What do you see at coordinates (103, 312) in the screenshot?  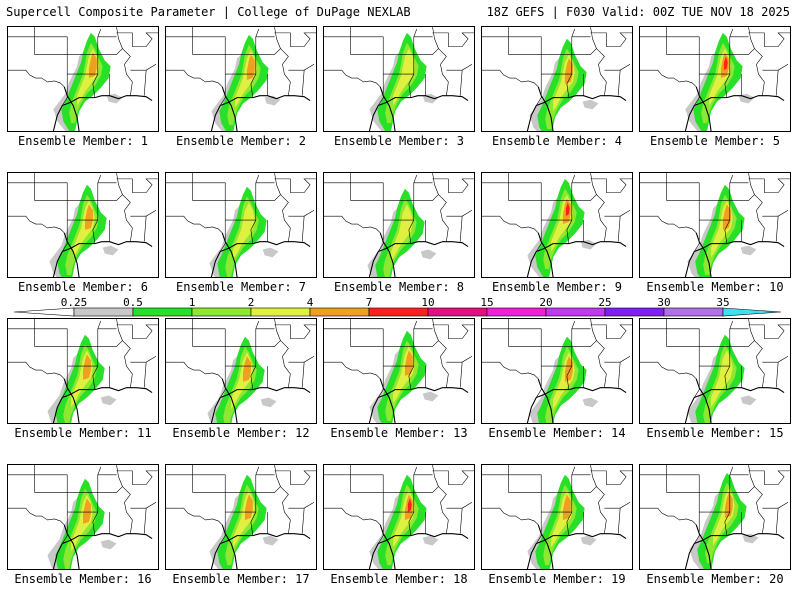 I see `colorbar-segment-0.25` at bounding box center [103, 312].